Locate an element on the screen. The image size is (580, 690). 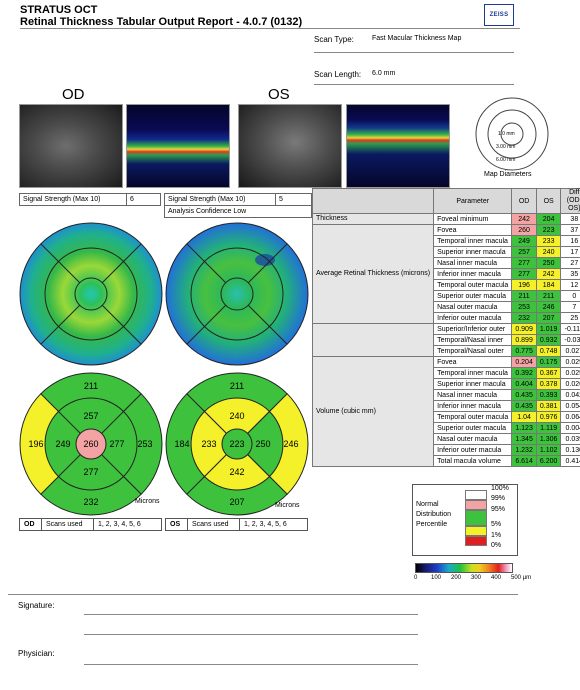
od-oct-scan-image is located at coordinates (178, 146).